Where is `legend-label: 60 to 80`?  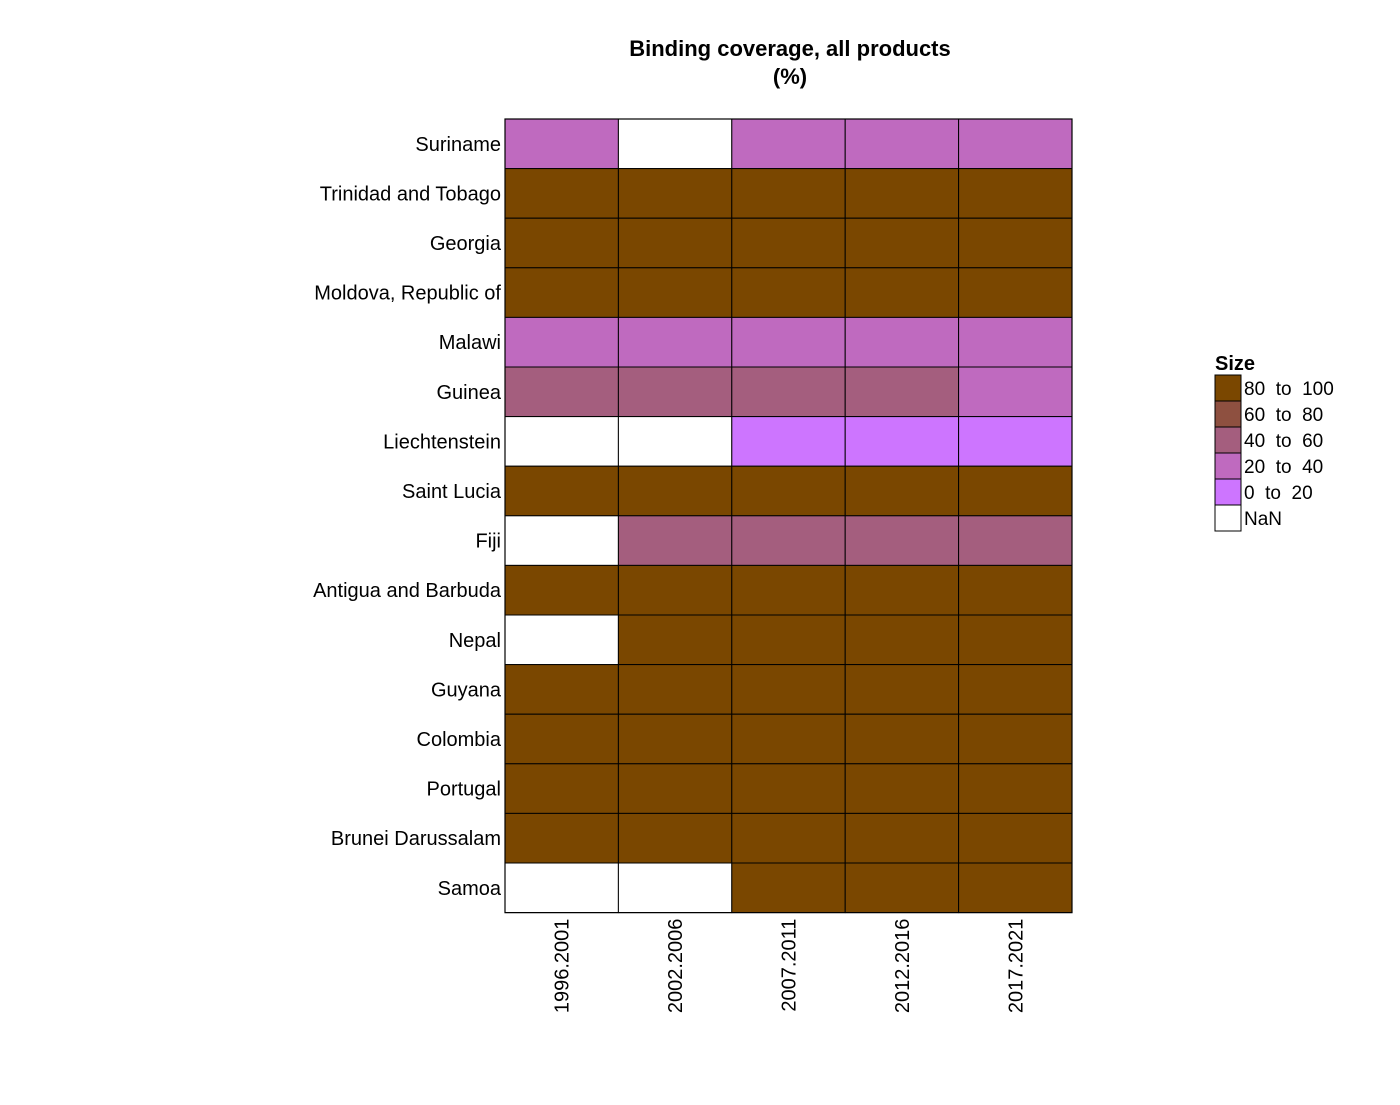 legend-label: 60 to 80 is located at coordinates (1283, 415).